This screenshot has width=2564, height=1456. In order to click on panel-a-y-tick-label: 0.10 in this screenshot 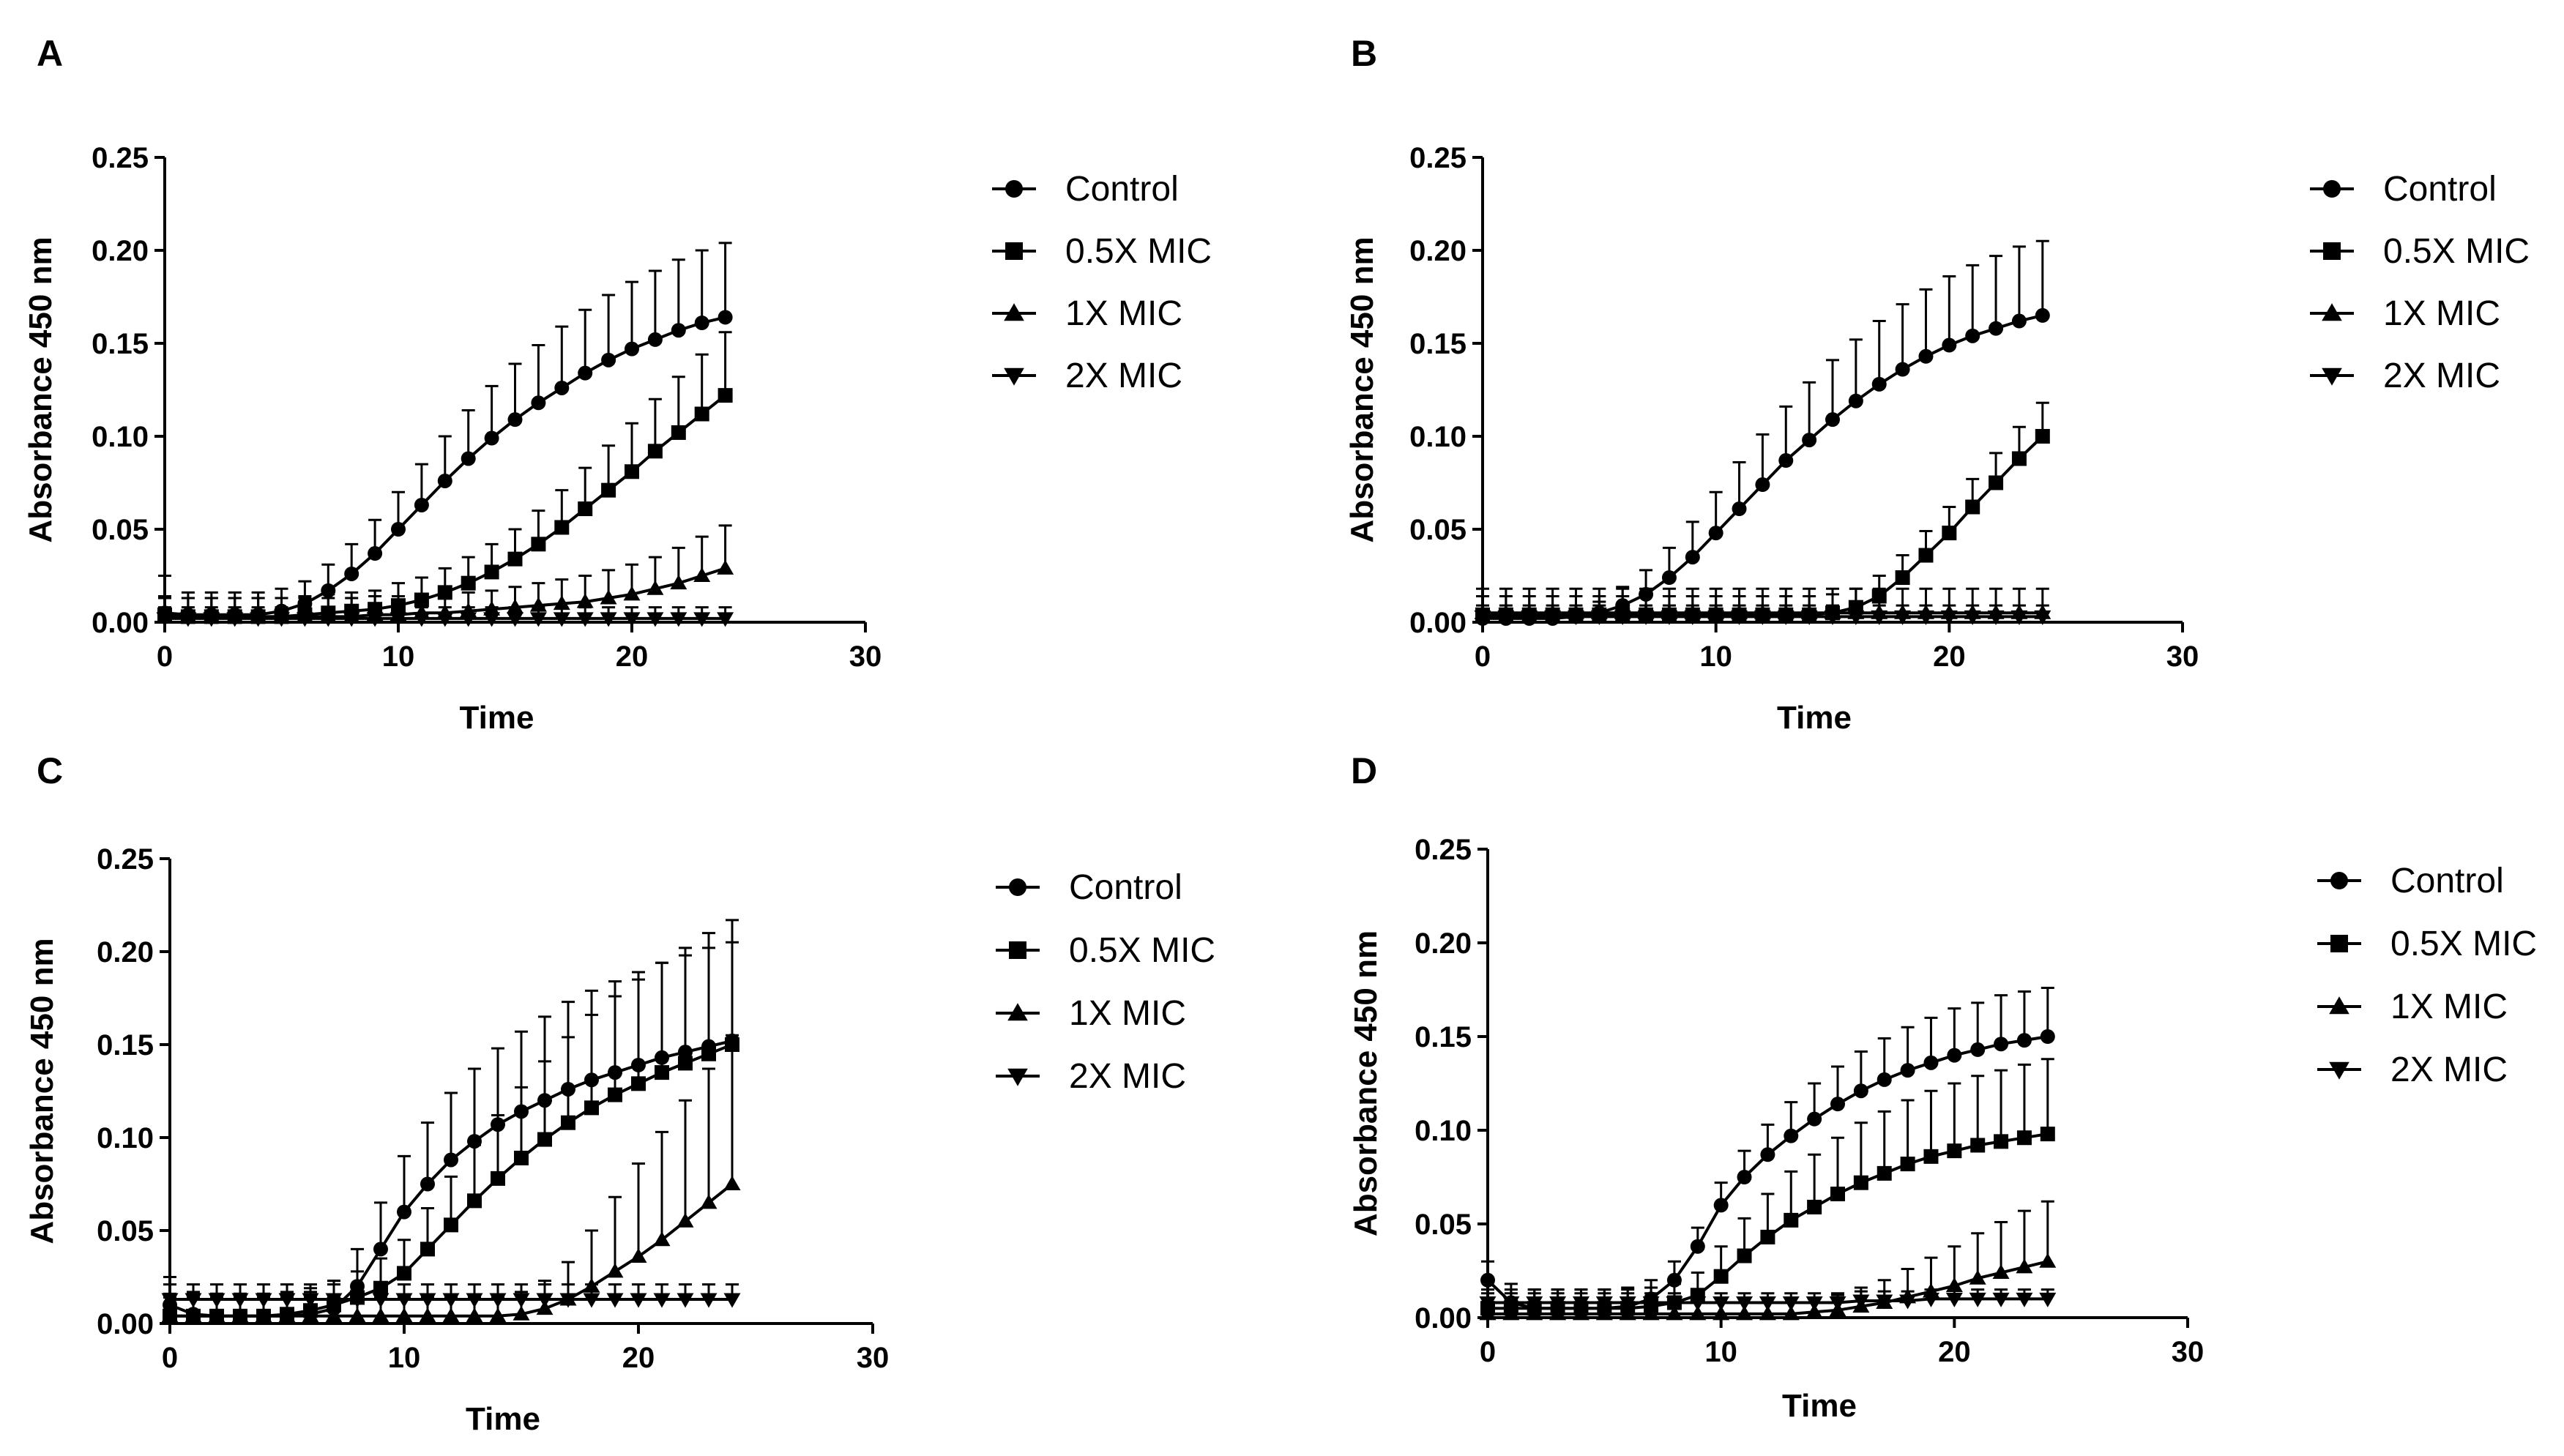, I will do `click(120, 437)`.